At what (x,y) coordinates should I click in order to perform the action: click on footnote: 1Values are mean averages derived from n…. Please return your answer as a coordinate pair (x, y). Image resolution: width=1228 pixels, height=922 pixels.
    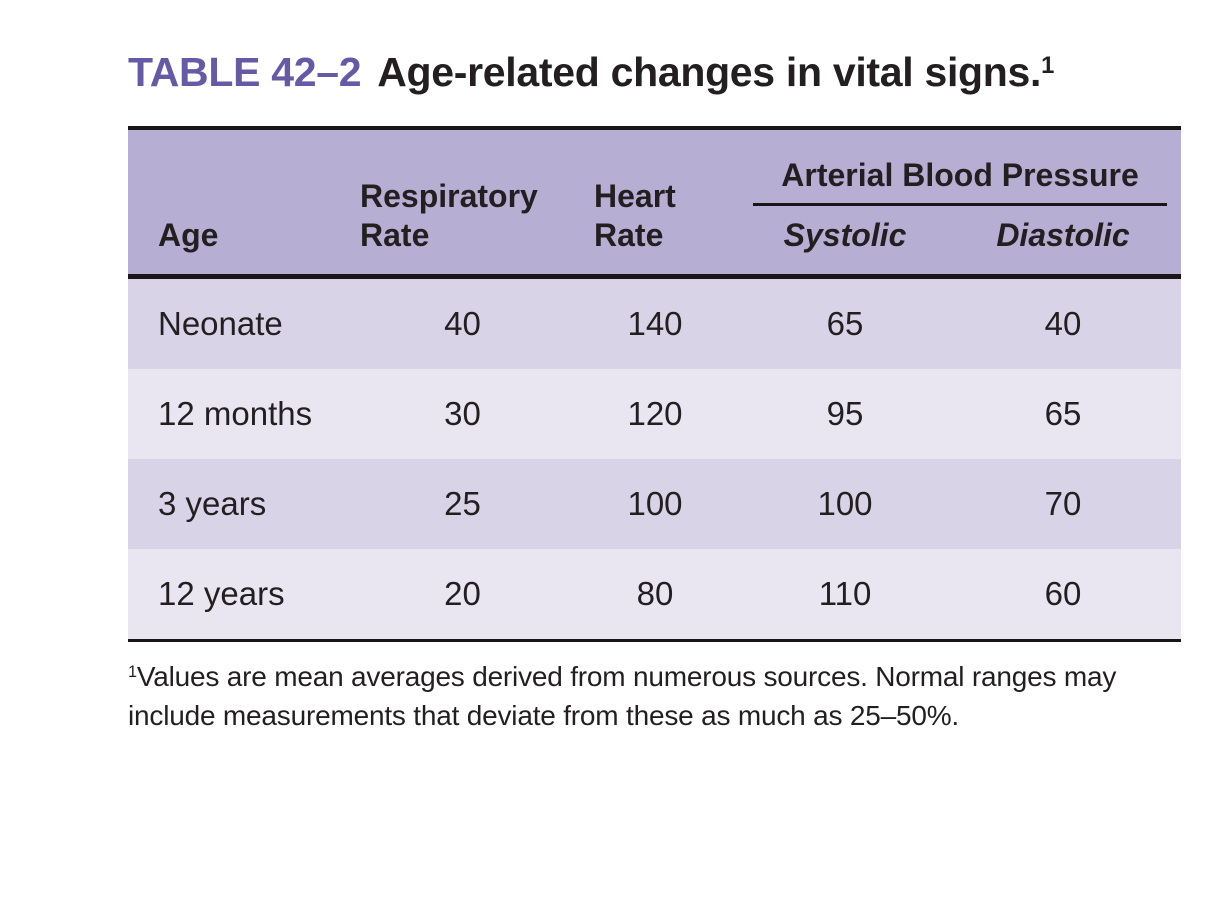
    Looking at the image, I should click on (630, 696).